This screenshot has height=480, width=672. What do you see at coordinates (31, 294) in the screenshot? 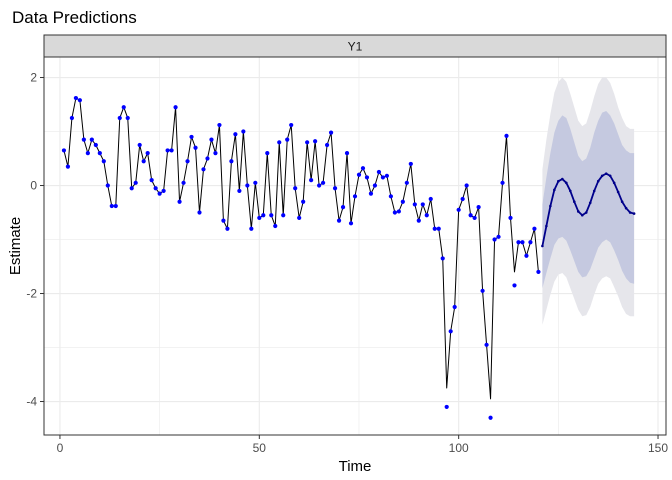
I see `y-tick-label: -2` at bounding box center [31, 294].